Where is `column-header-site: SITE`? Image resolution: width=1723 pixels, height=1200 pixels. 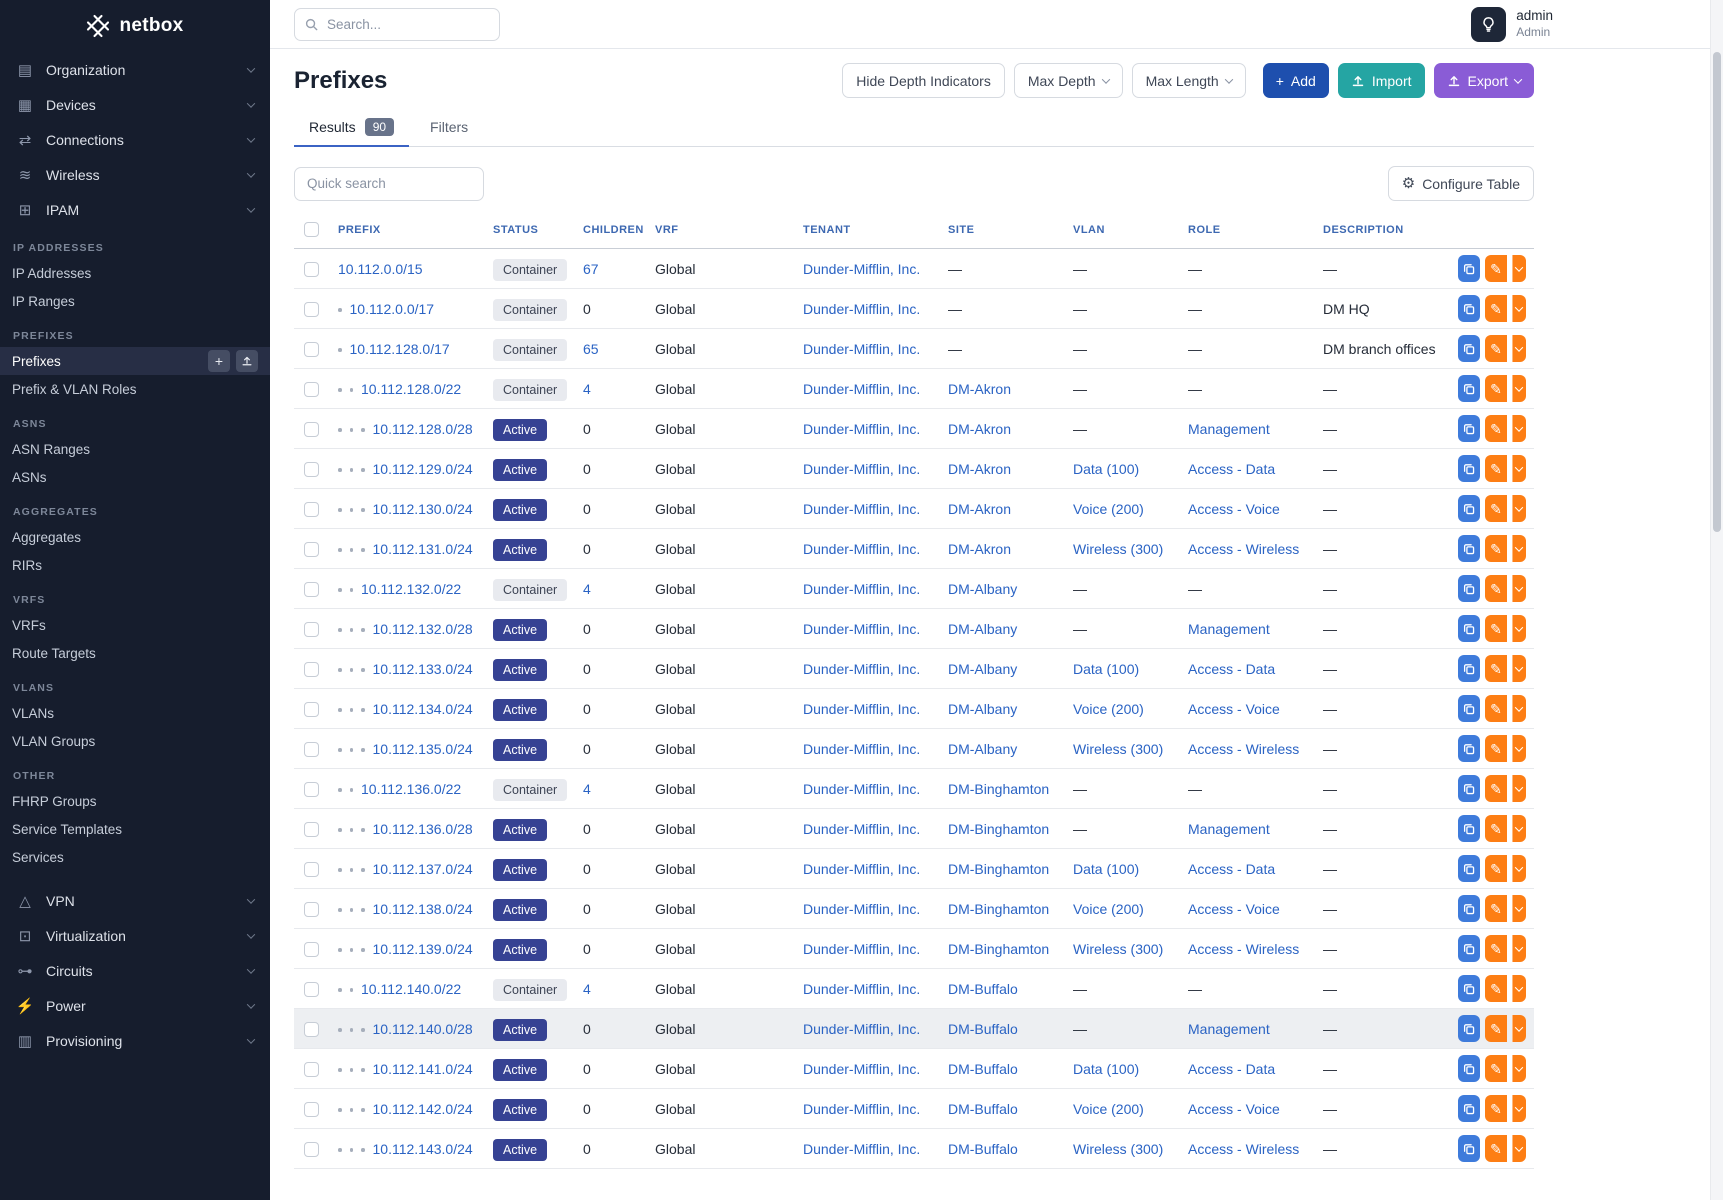 column-header-site: SITE is located at coordinates (1002, 231).